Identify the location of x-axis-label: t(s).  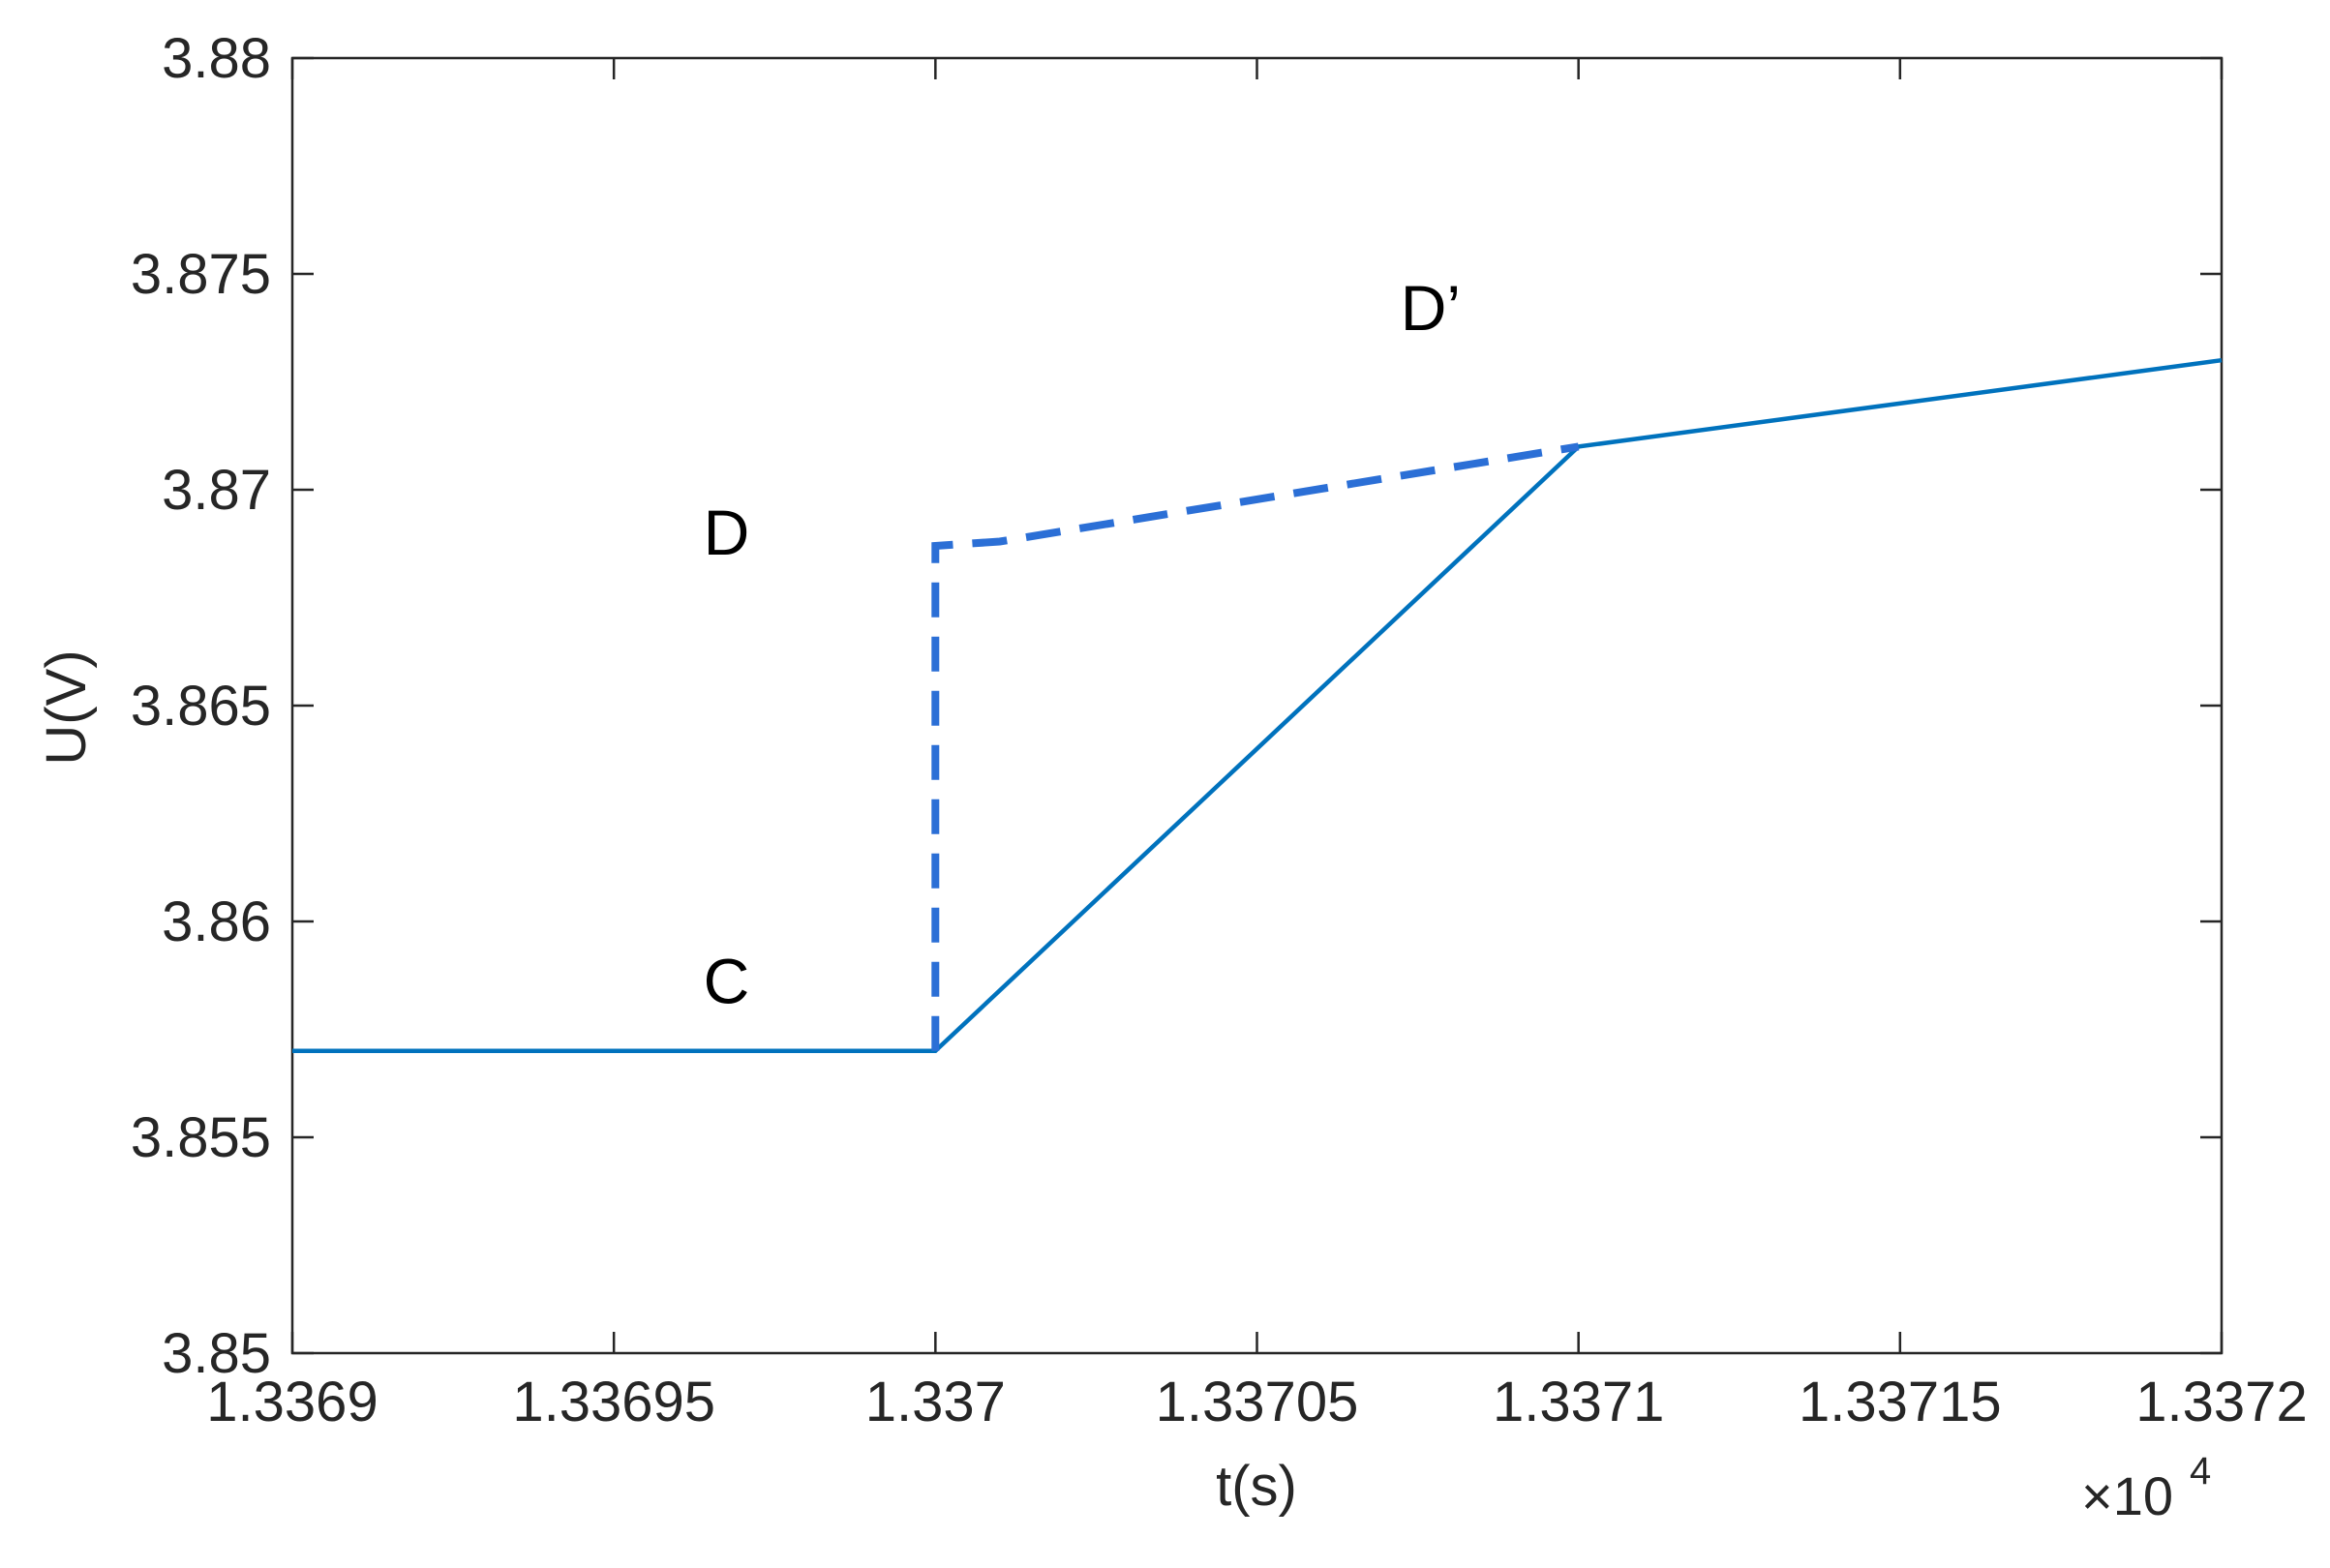
(1256, 1486).